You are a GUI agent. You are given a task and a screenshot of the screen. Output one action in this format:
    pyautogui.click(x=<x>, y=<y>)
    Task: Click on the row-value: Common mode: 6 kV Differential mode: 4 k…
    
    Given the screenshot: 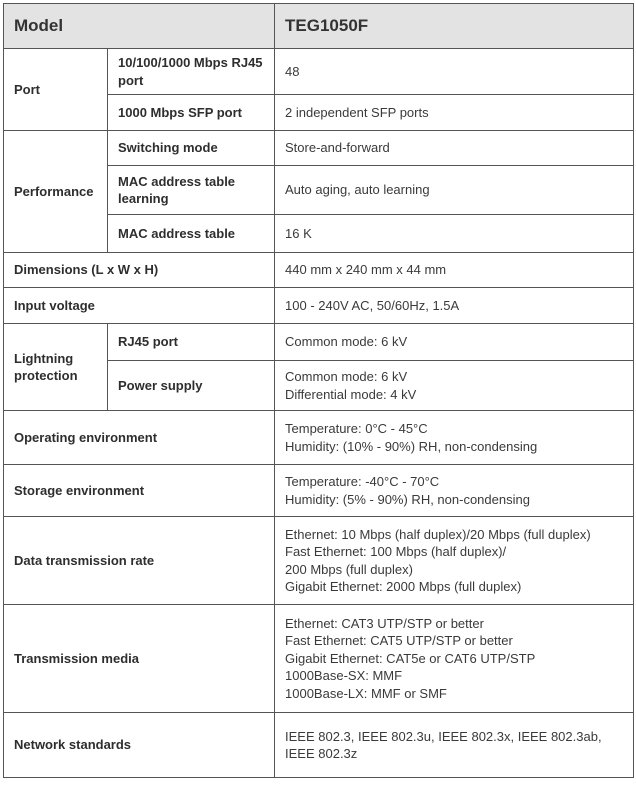 What is the action you would take?
    pyautogui.click(x=454, y=385)
    